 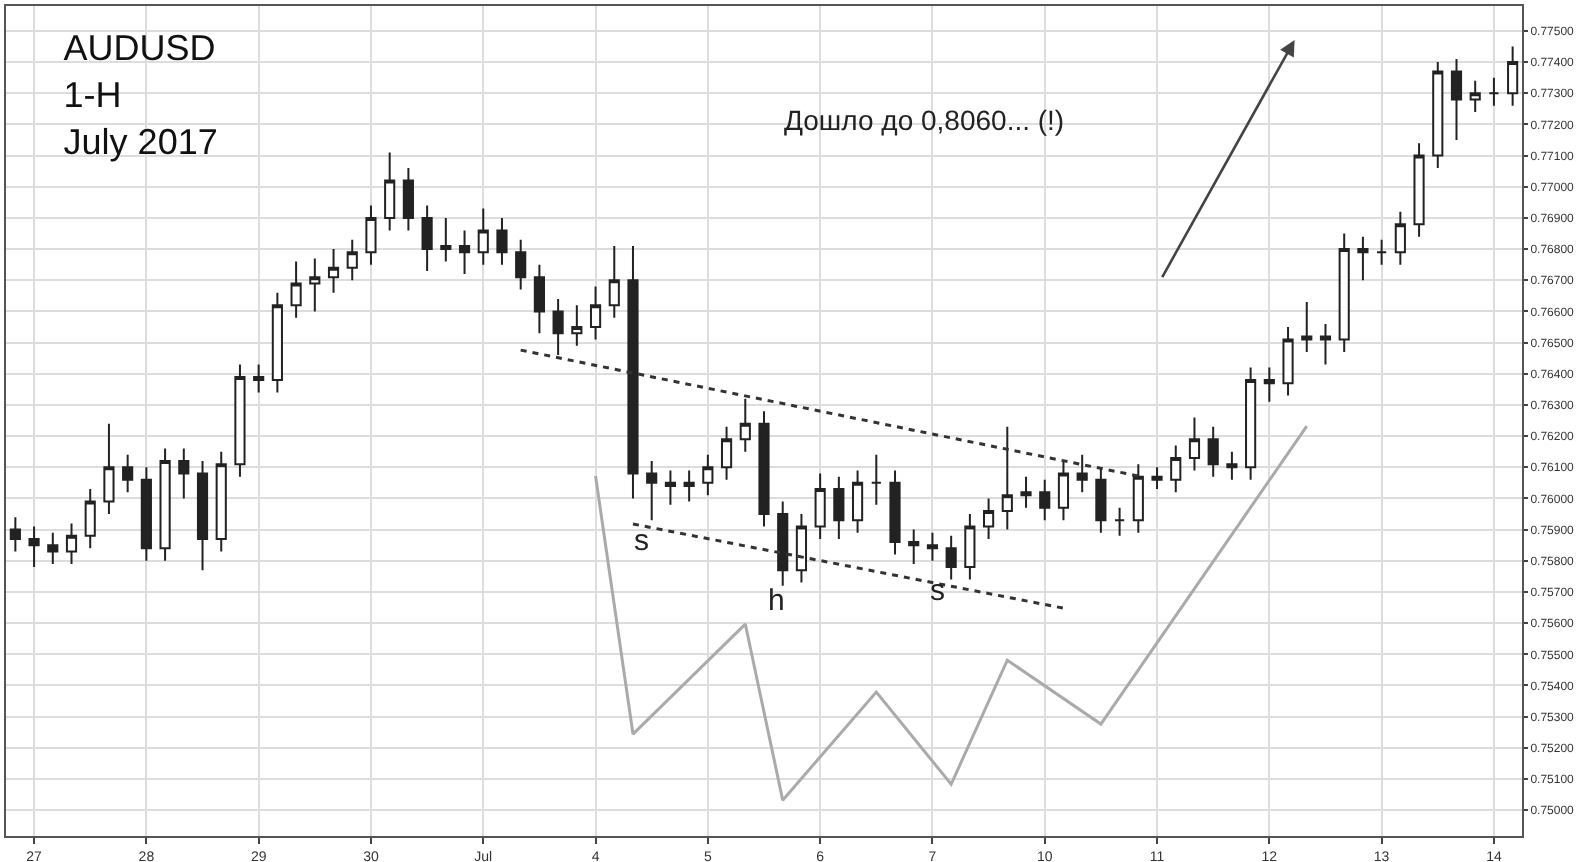 I want to click on annotation: Дошло до 0,8060... (!), so click(x=924, y=120).